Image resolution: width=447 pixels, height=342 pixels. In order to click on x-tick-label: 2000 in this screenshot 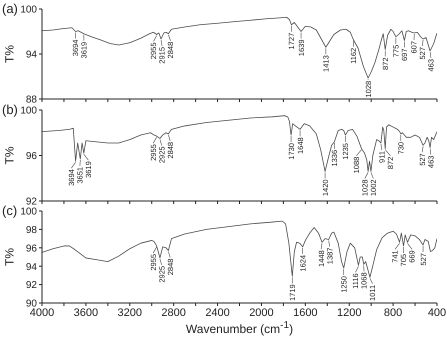, I will do `click(261, 312)`.